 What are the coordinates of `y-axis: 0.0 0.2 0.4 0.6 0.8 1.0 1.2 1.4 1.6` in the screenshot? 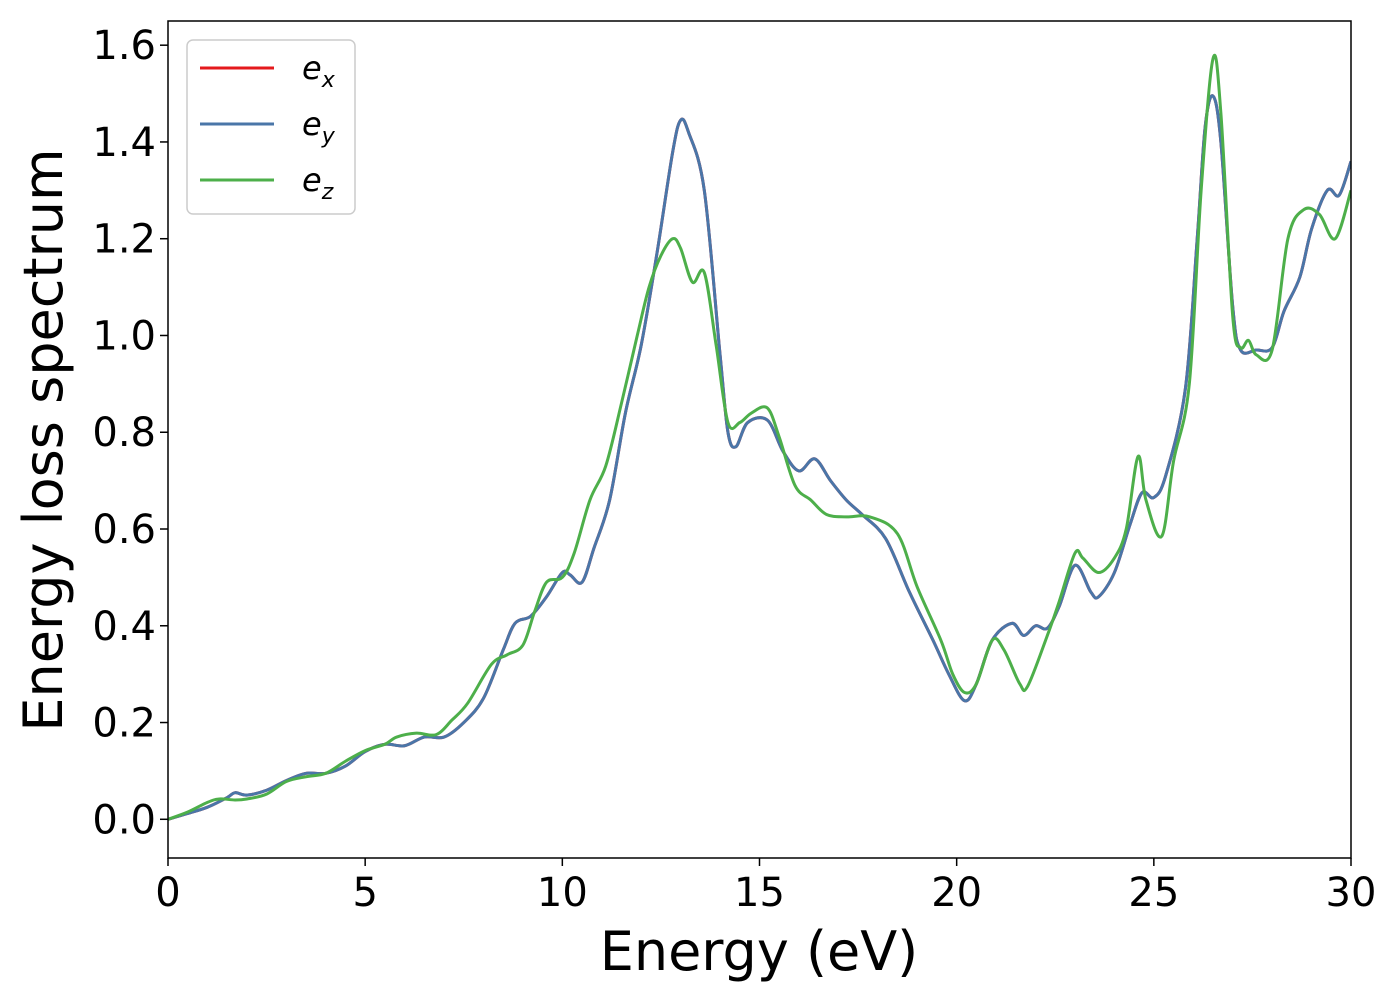 It's located at (130, 433).